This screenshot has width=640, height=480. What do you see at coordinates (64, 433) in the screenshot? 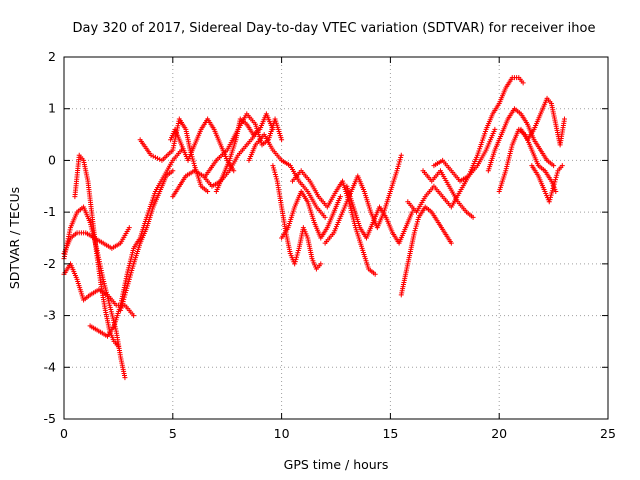
I see `x-tick-label: 0` at bounding box center [64, 433].